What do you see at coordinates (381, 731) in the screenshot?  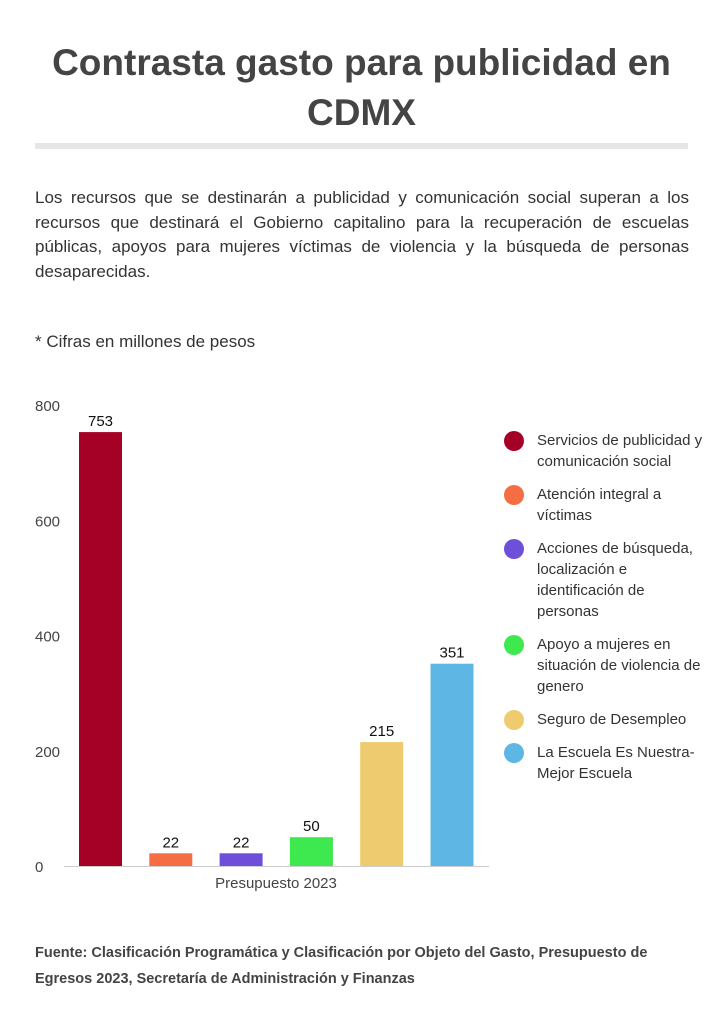 I see `bar-value-label: 215` at bounding box center [381, 731].